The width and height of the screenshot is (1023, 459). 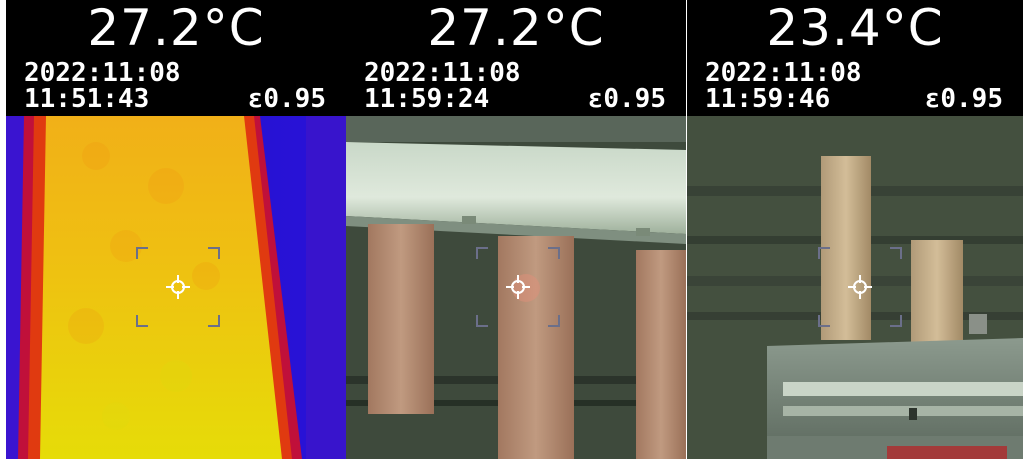 I want to click on time-stamp: 11:51:43, so click(x=87, y=99).